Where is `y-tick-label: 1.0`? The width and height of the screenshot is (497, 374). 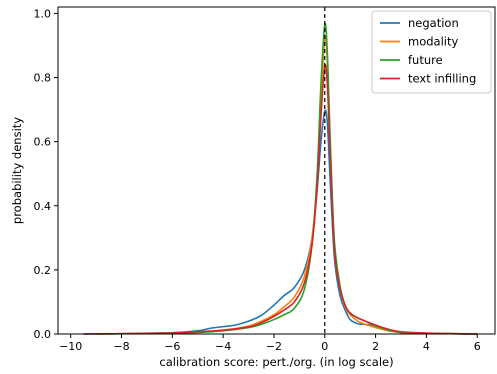
y-tick-label: 1.0 is located at coordinates (43, 13).